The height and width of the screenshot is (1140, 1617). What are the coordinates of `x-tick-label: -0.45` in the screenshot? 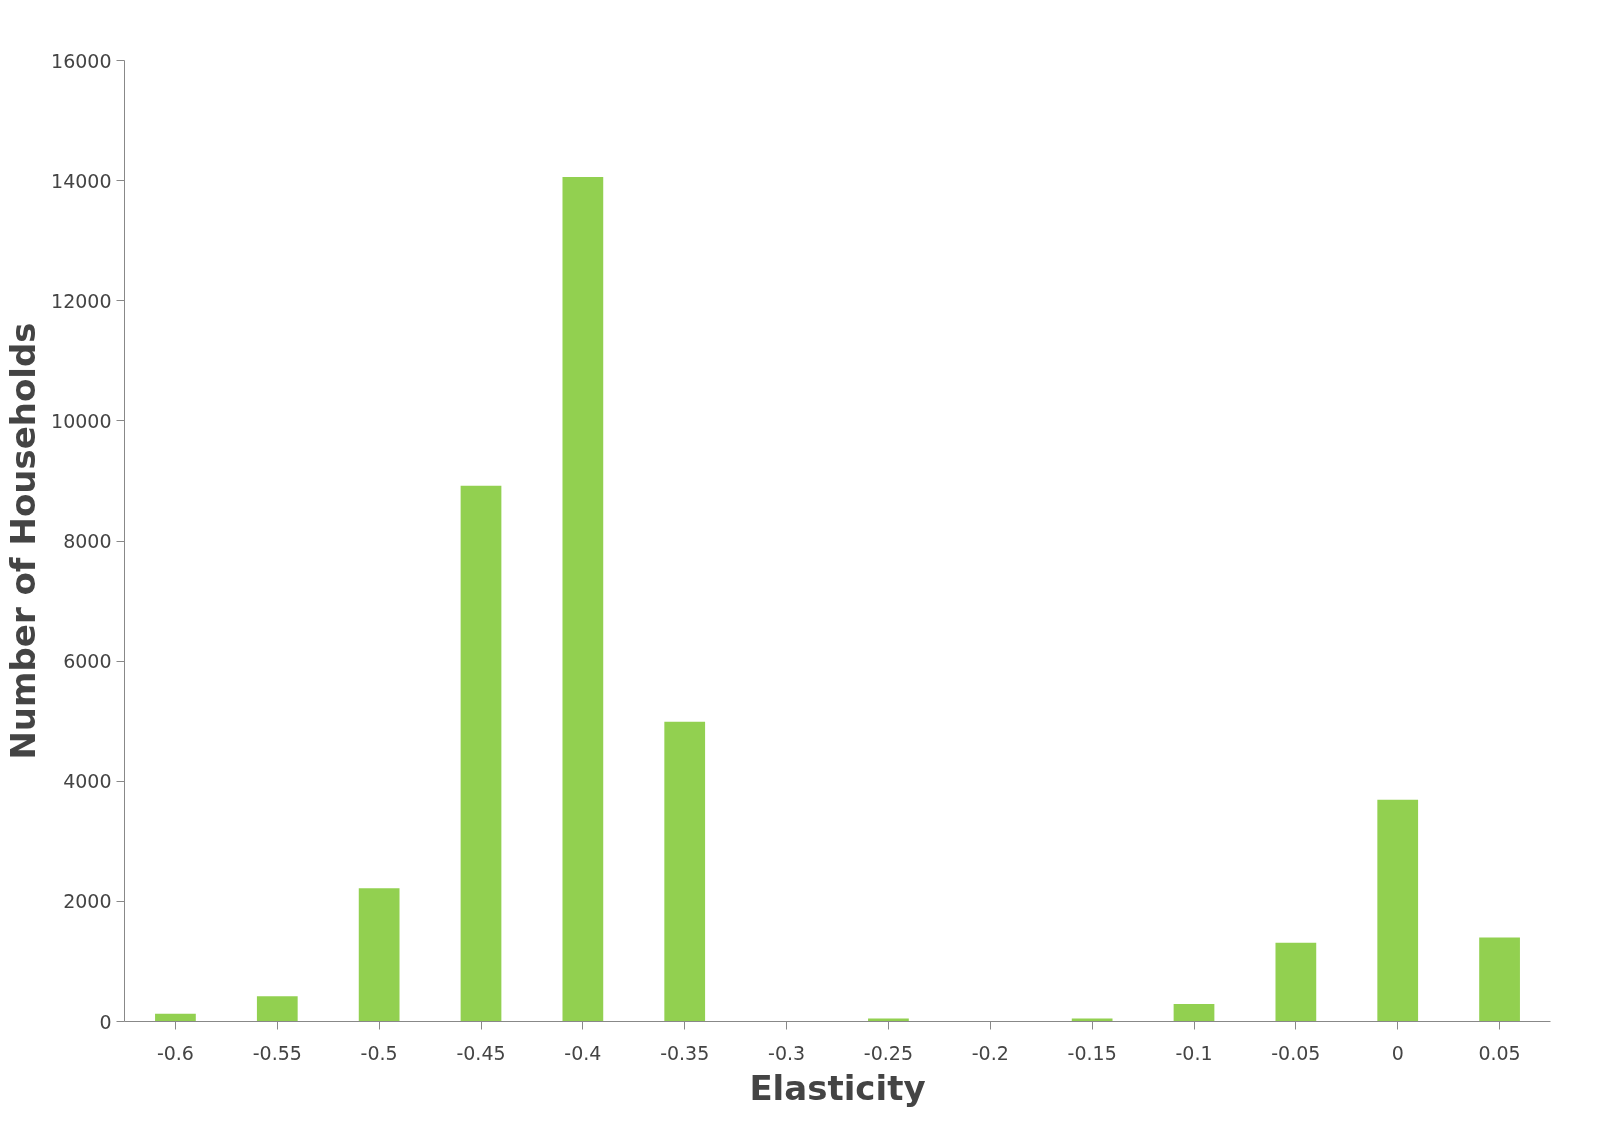 It's located at (481, 1052).